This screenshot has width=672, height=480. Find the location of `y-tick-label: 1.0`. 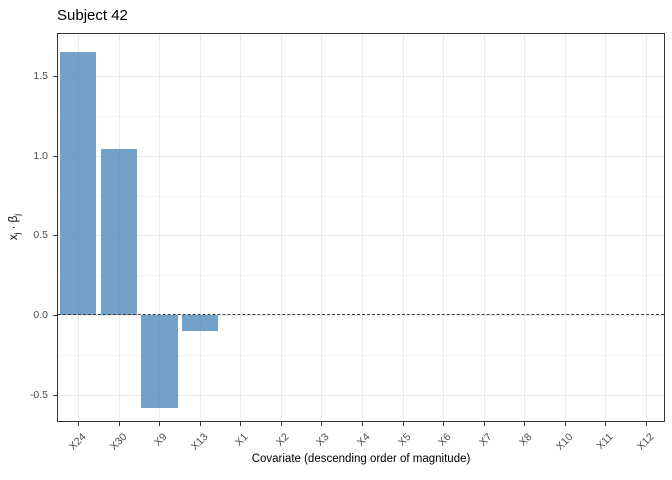

y-tick-label: 1.0 is located at coordinates (40, 155).